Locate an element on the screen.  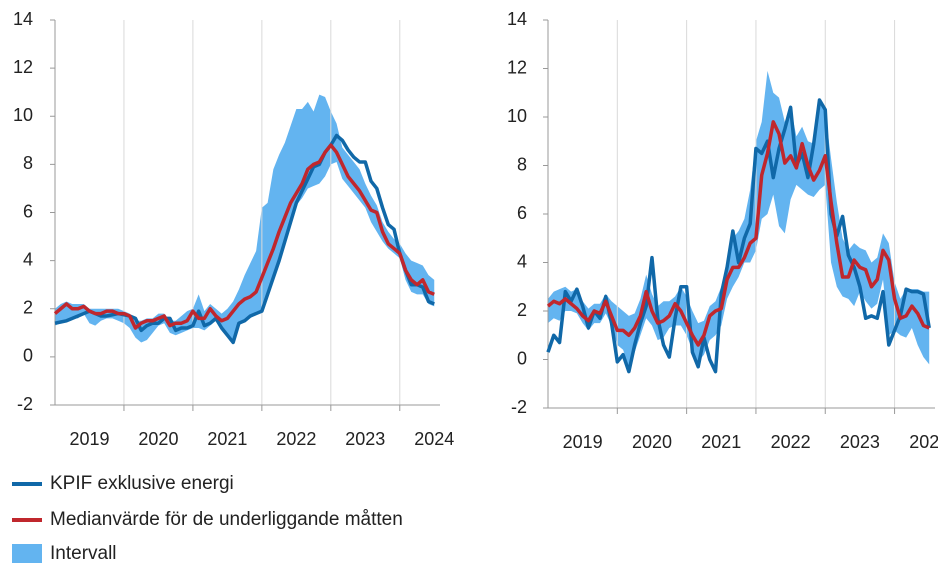
legend-label: Medianvärde för de underliggande måtten is located at coordinates (226, 519).